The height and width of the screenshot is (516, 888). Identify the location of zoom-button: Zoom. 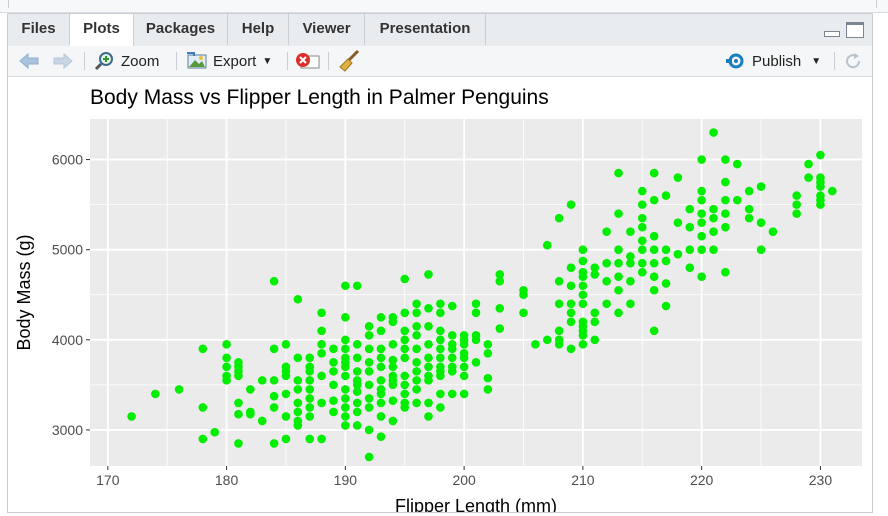
(126, 61).